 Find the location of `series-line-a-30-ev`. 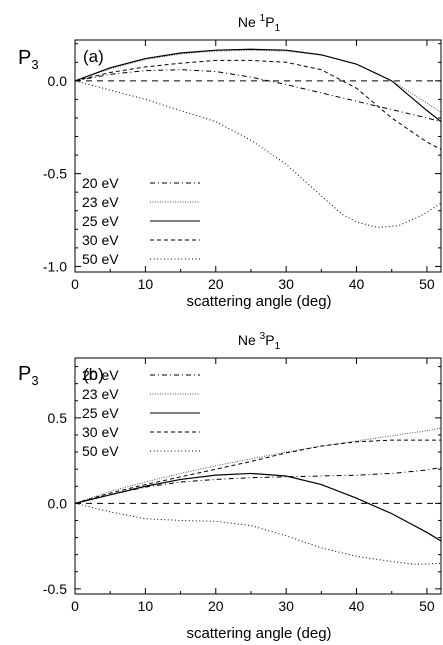

series-line-a-30-ev is located at coordinates (258, 104).